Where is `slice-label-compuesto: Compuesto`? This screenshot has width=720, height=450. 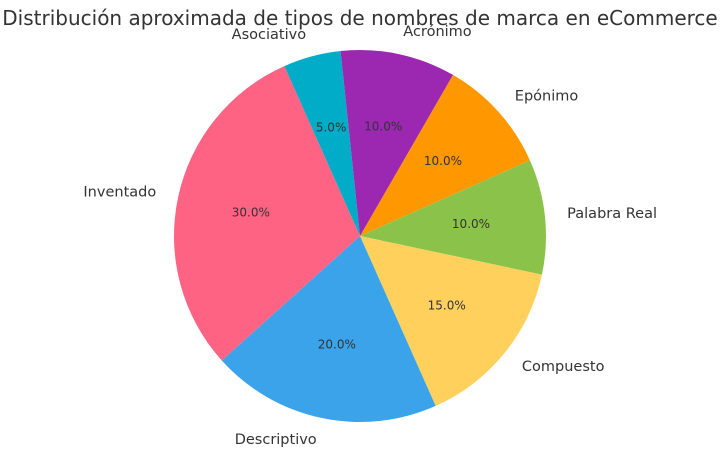 slice-label-compuesto: Compuesto is located at coordinates (563, 367).